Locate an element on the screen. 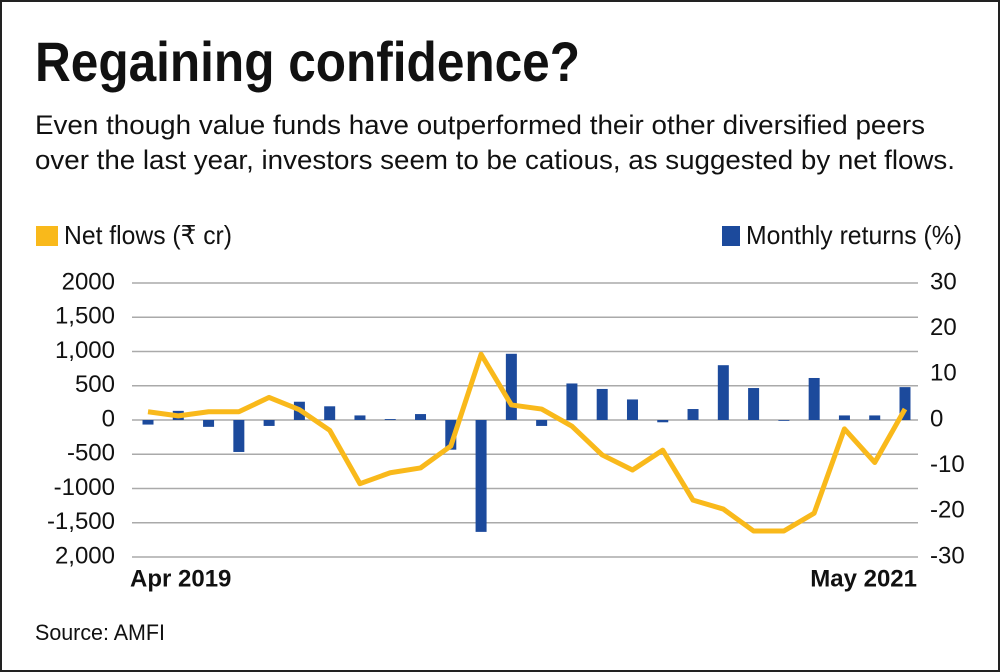 Image resolution: width=1000 pixels, height=672 pixels. y2-tick-label: -10 is located at coordinates (947, 464).